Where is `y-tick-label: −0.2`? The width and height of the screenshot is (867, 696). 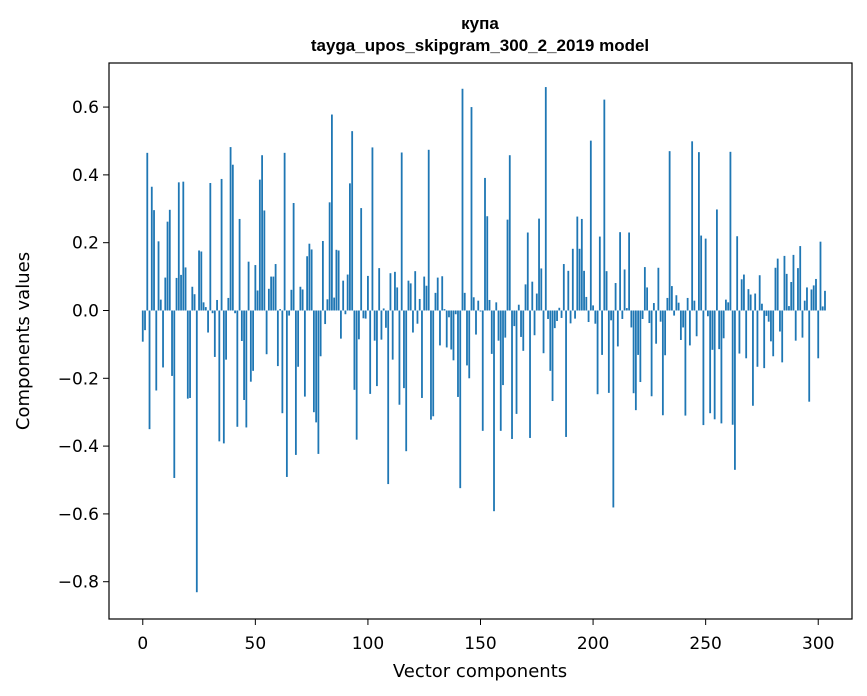
y-tick-label: −0.2 is located at coordinates (78, 379).